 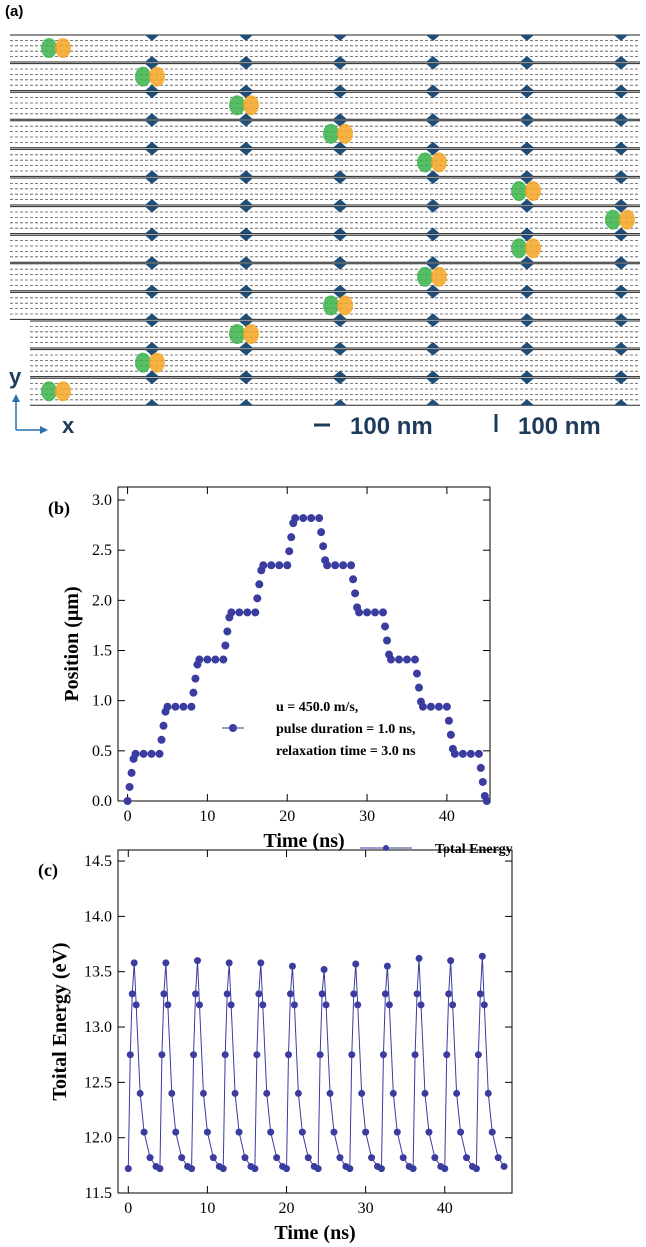 I want to click on y-tick-label: 13.0, so click(x=98, y=1027).